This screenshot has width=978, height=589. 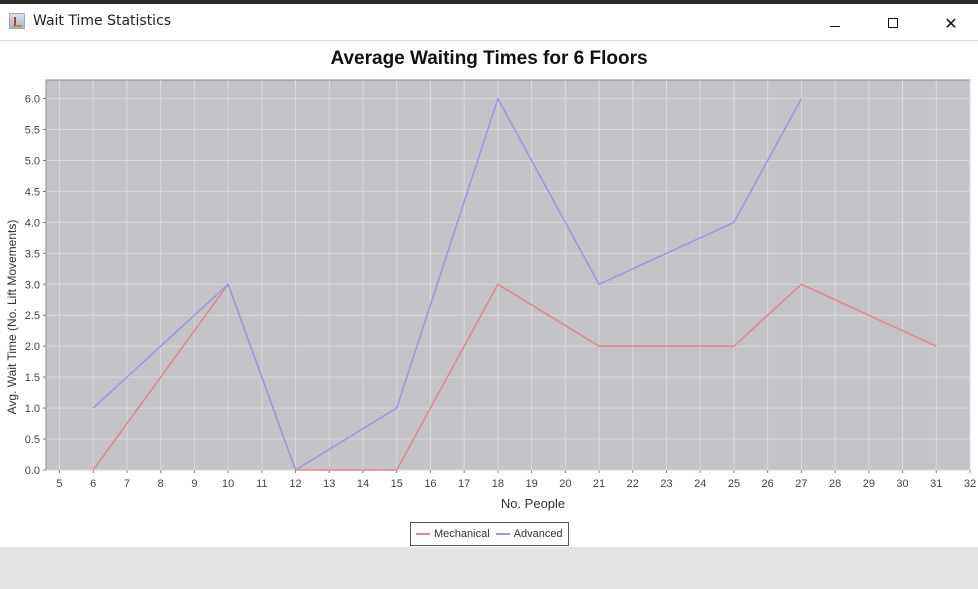 What do you see at coordinates (533, 503) in the screenshot?
I see `x-axis-label: No. People` at bounding box center [533, 503].